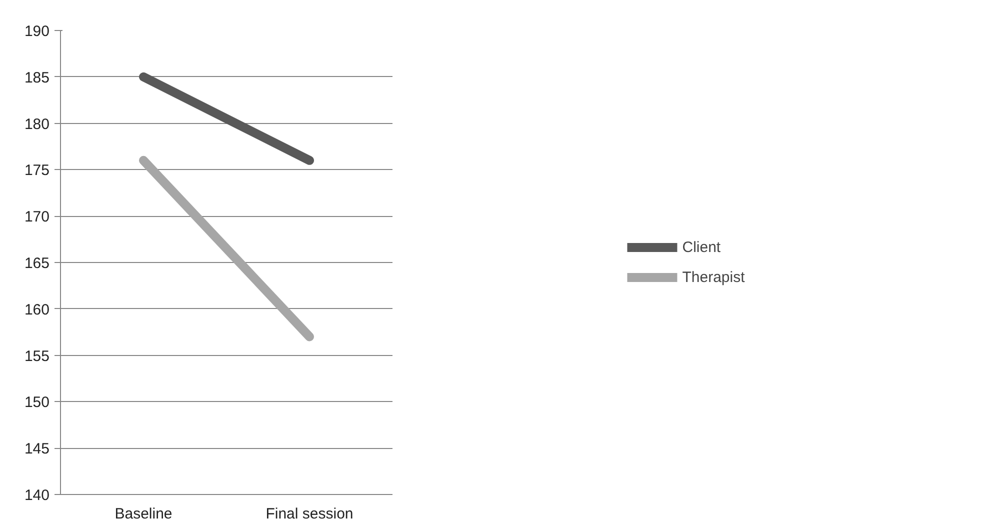 This screenshot has width=986, height=531. What do you see at coordinates (37, 449) in the screenshot?
I see `y-tick-label: 145` at bounding box center [37, 449].